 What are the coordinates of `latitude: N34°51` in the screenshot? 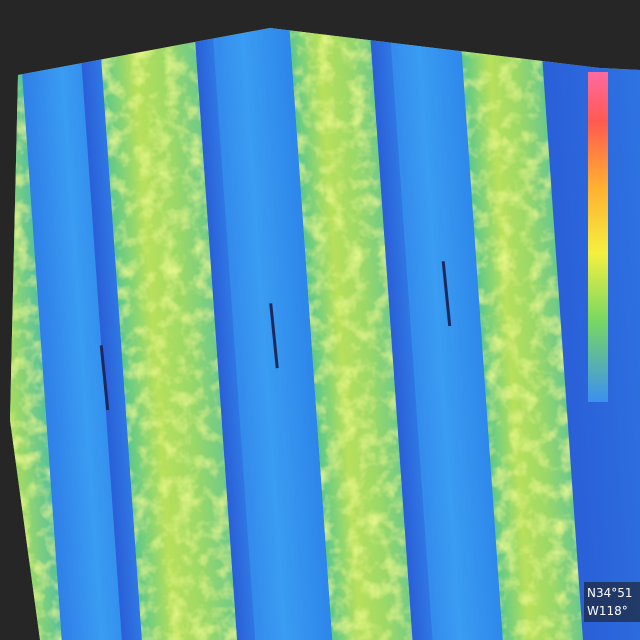 It's located at (610, 593).